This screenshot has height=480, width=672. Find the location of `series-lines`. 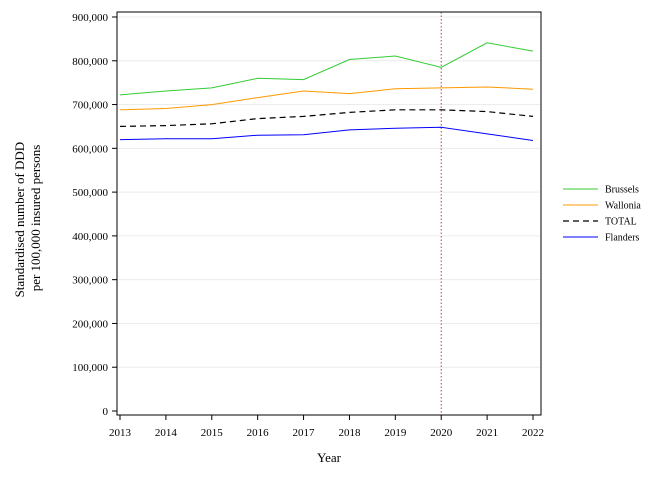

series-lines is located at coordinates (326, 91).